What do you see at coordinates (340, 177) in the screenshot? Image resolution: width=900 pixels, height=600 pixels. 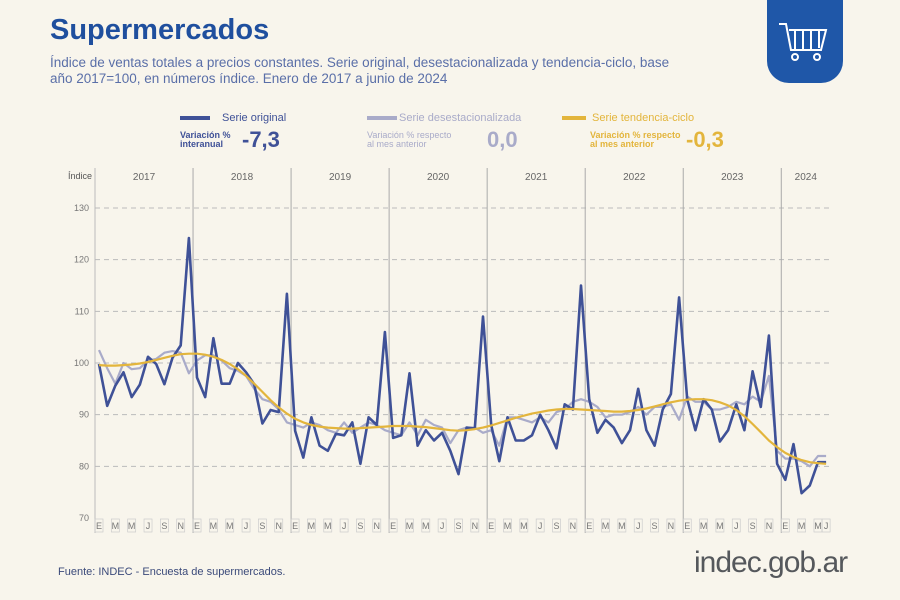 I see `year-label: 2019` at bounding box center [340, 177].